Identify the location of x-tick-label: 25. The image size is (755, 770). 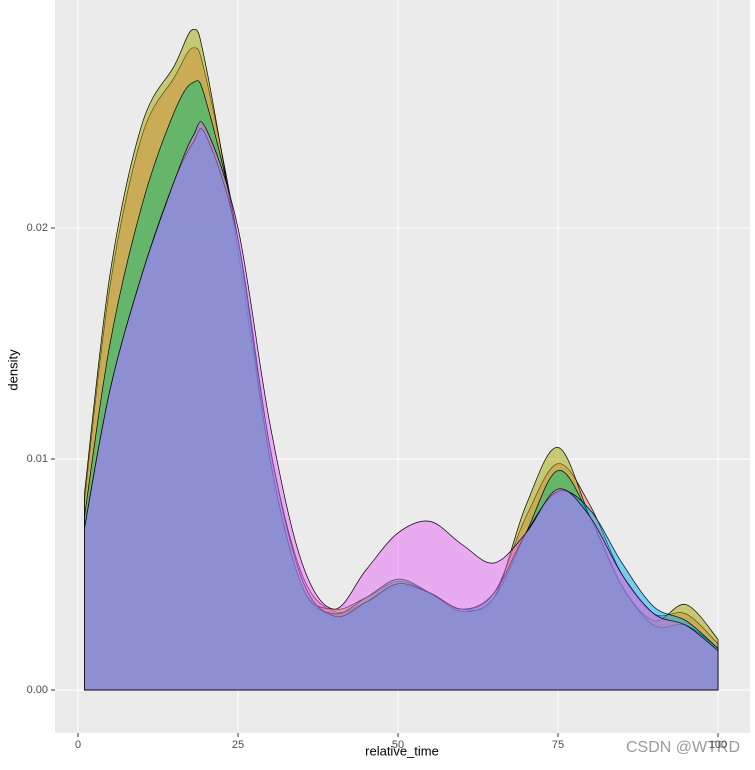
(238, 745).